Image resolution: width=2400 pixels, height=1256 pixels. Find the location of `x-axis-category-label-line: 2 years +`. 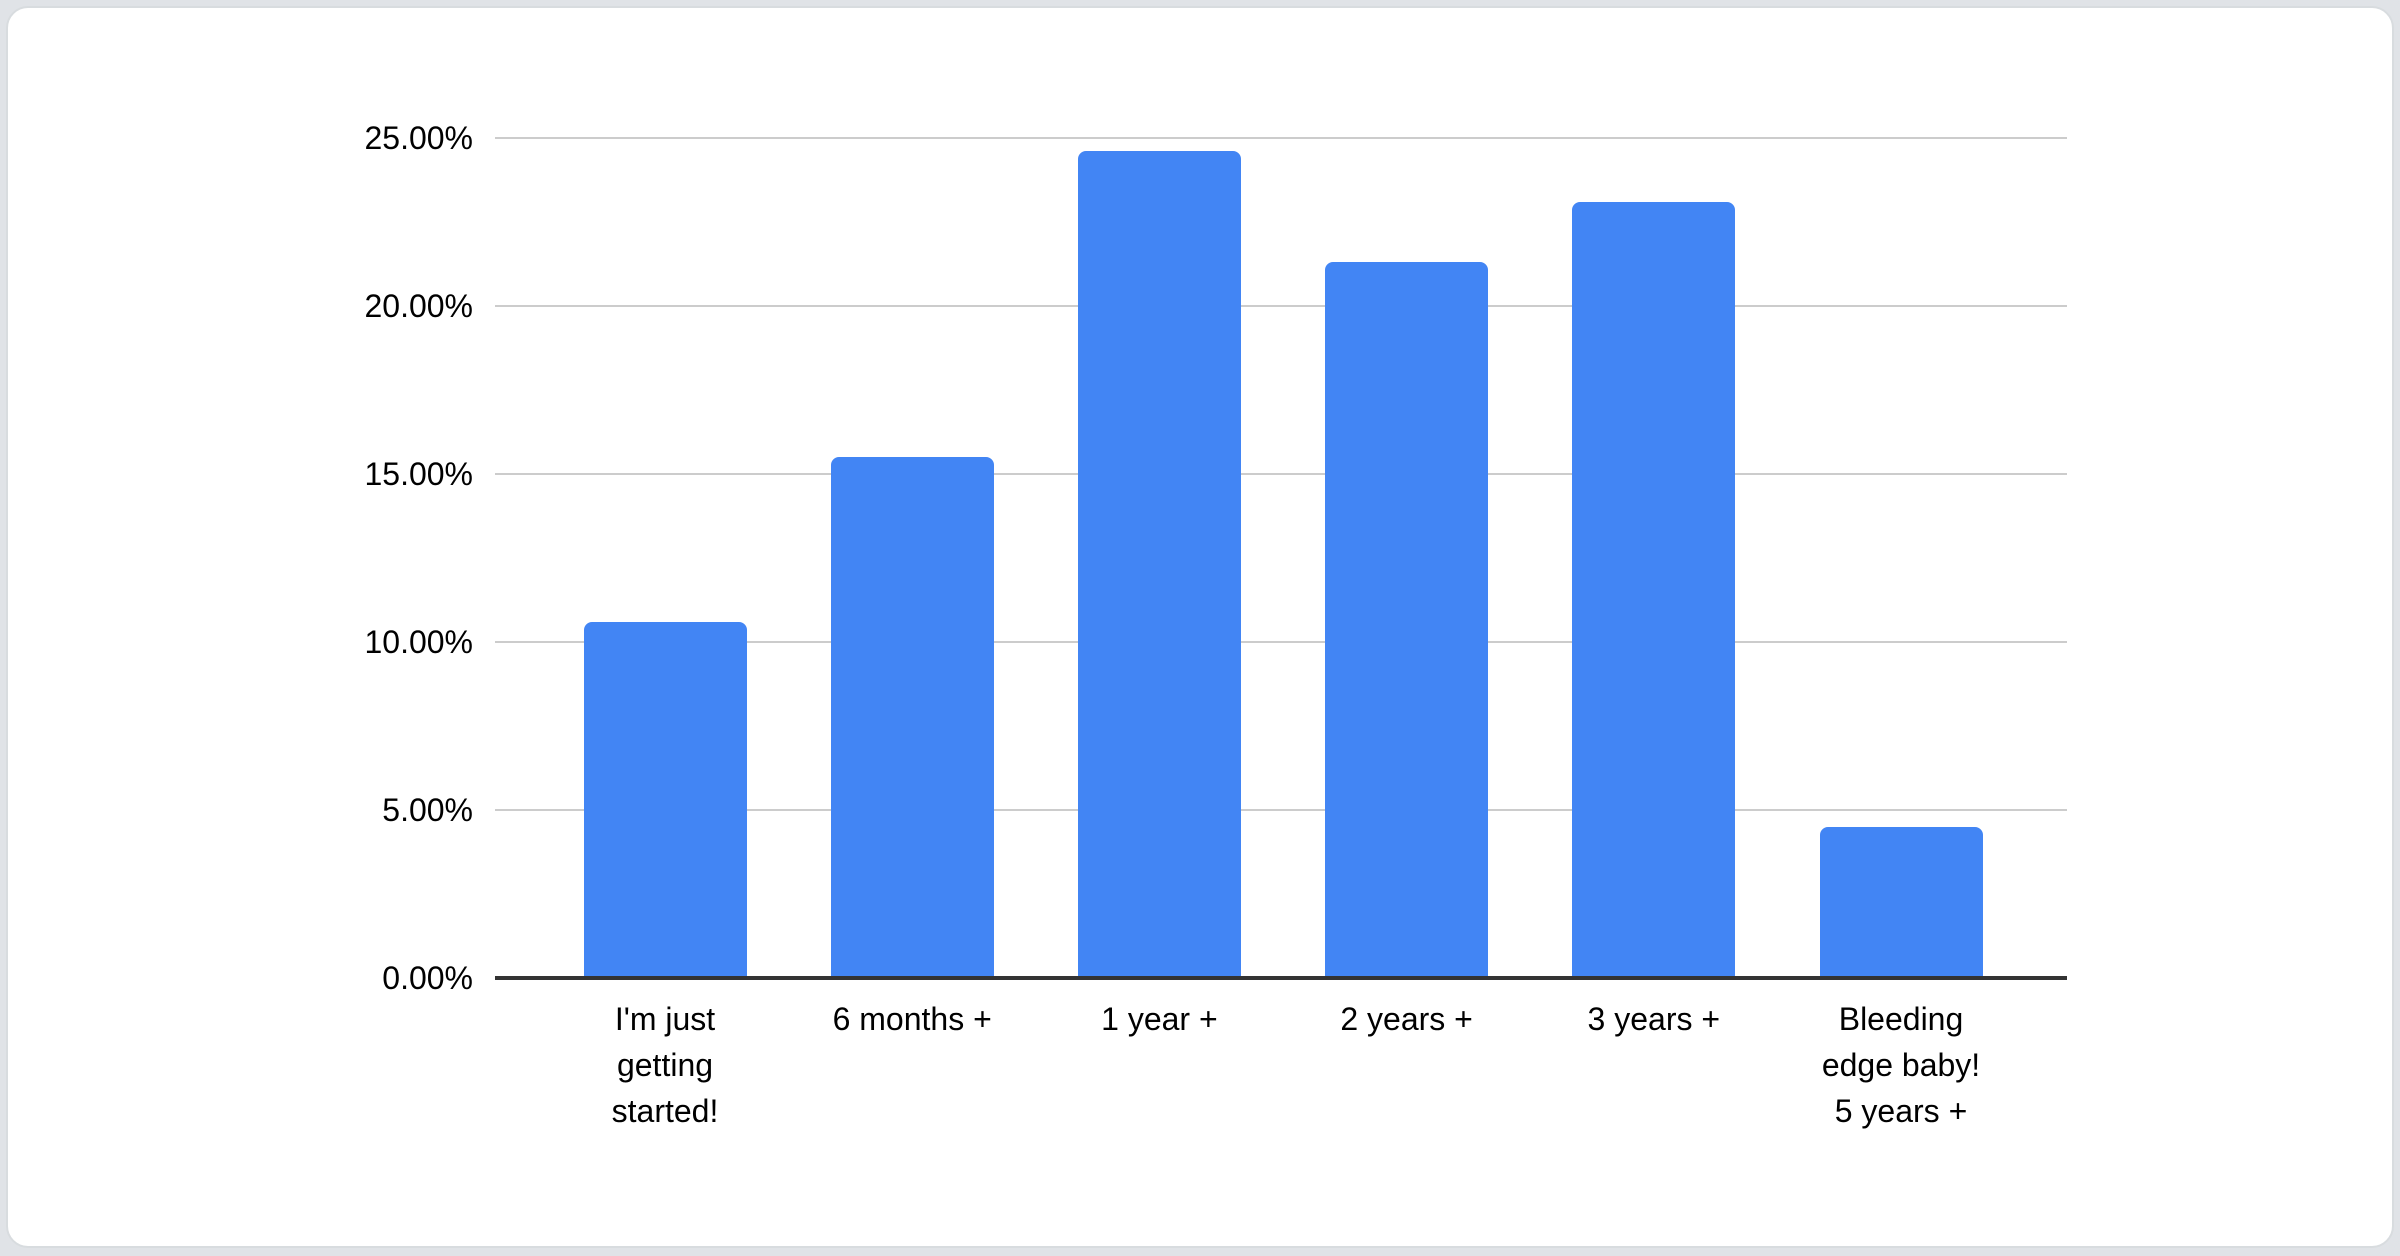

x-axis-category-label-line: 2 years + is located at coordinates (1406, 1019).